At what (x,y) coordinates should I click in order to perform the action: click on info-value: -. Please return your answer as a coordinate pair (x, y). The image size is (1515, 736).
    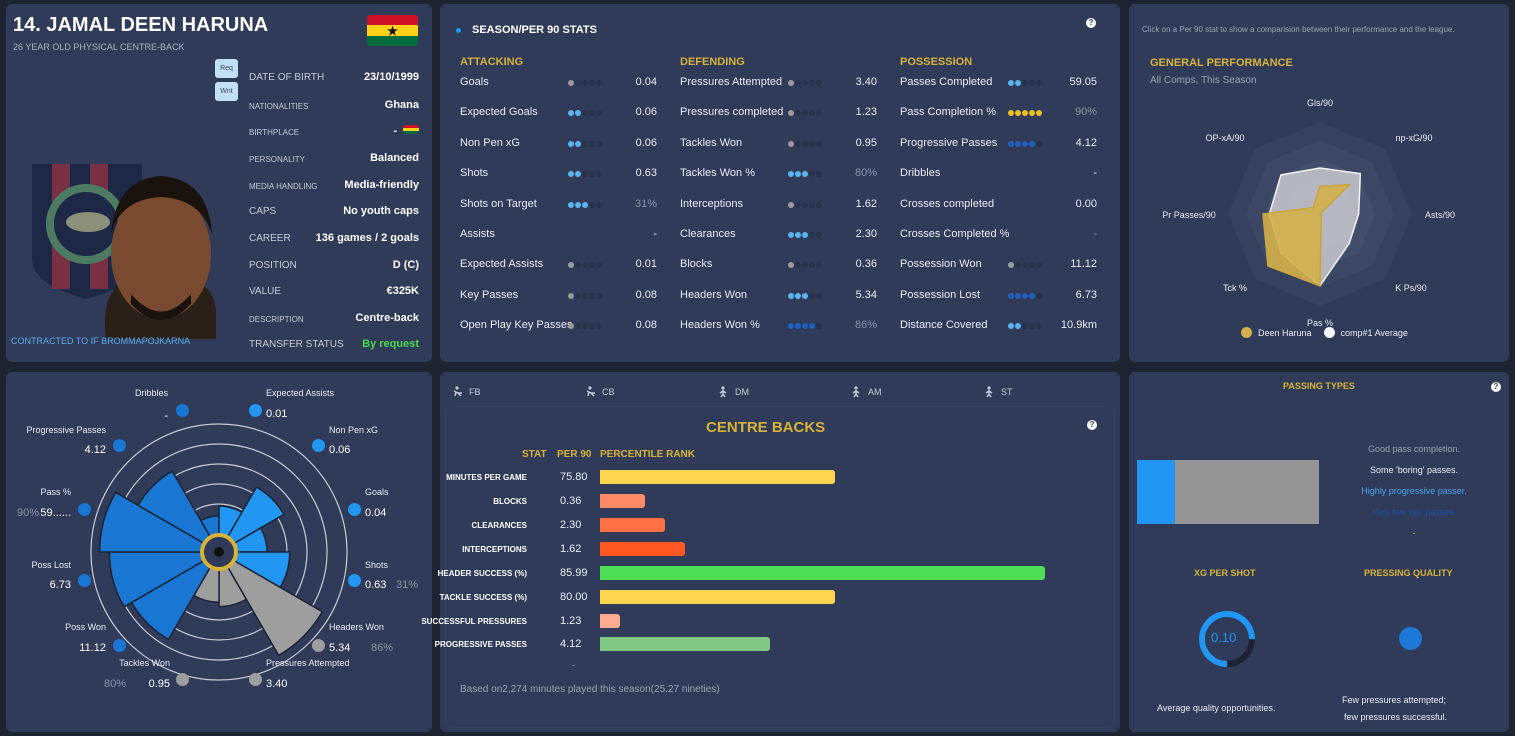
    Looking at the image, I should click on (395, 131).